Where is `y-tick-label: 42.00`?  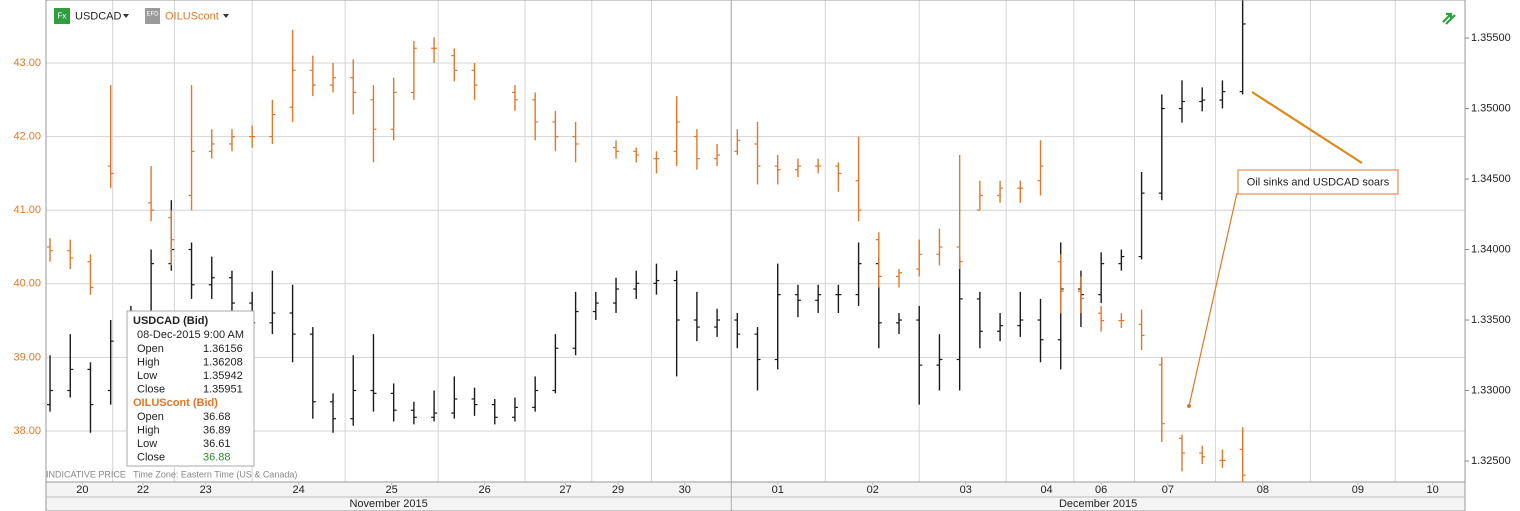
y-tick-label: 42.00 is located at coordinates (27, 137).